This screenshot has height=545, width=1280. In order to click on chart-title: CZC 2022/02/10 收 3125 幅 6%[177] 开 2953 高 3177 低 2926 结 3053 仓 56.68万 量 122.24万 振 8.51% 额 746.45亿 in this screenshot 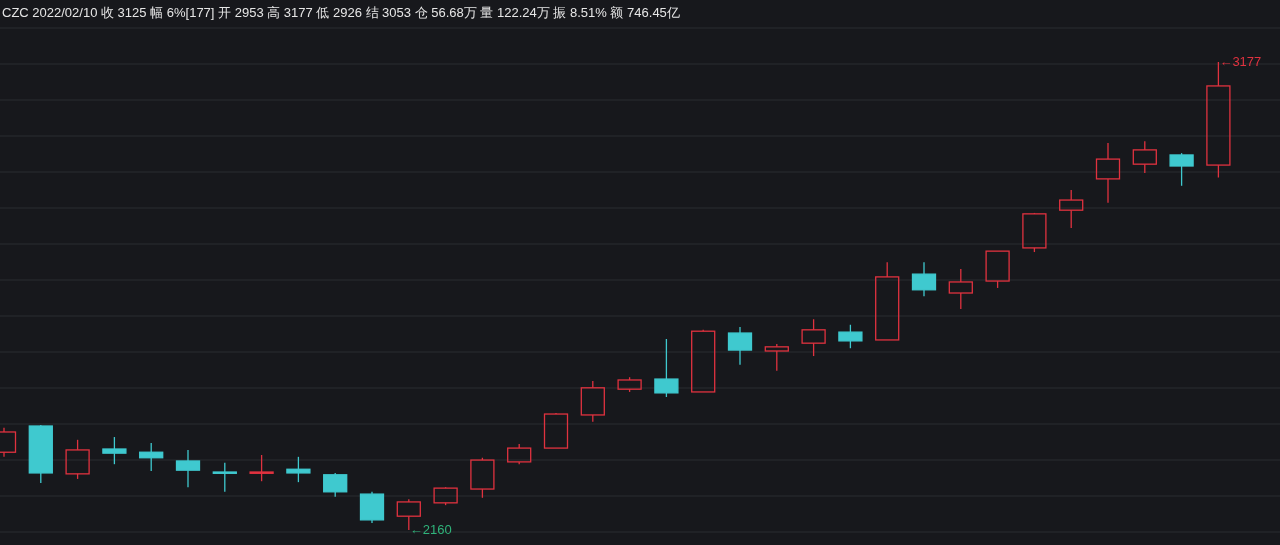, I will do `click(341, 12)`.